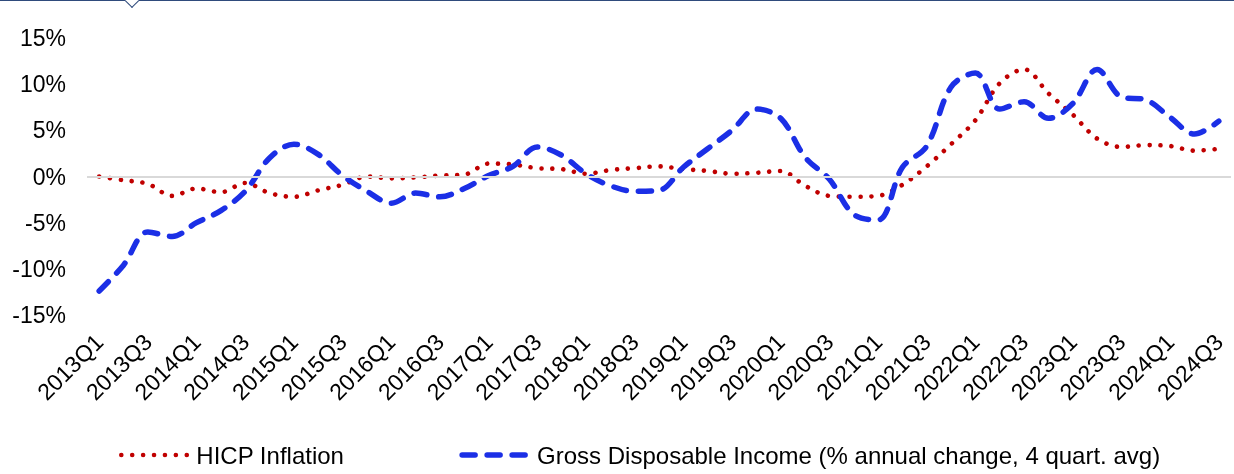 This screenshot has height=474, width=1234. Describe the element at coordinates (39, 315) in the screenshot. I see `y-tick-label: -15%` at that location.